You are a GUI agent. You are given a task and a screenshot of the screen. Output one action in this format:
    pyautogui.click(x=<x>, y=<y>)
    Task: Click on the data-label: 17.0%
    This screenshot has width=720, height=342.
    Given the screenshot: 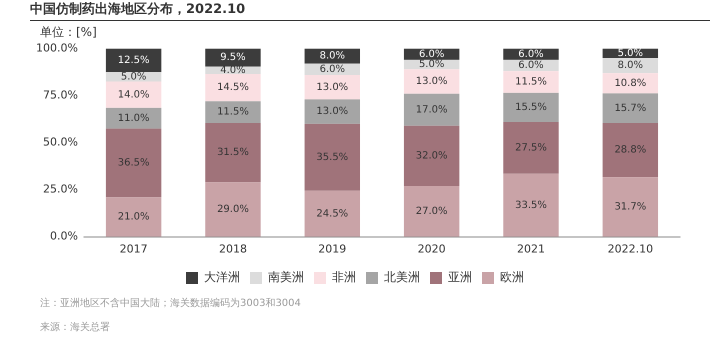 What is the action you would take?
    pyautogui.click(x=432, y=110)
    